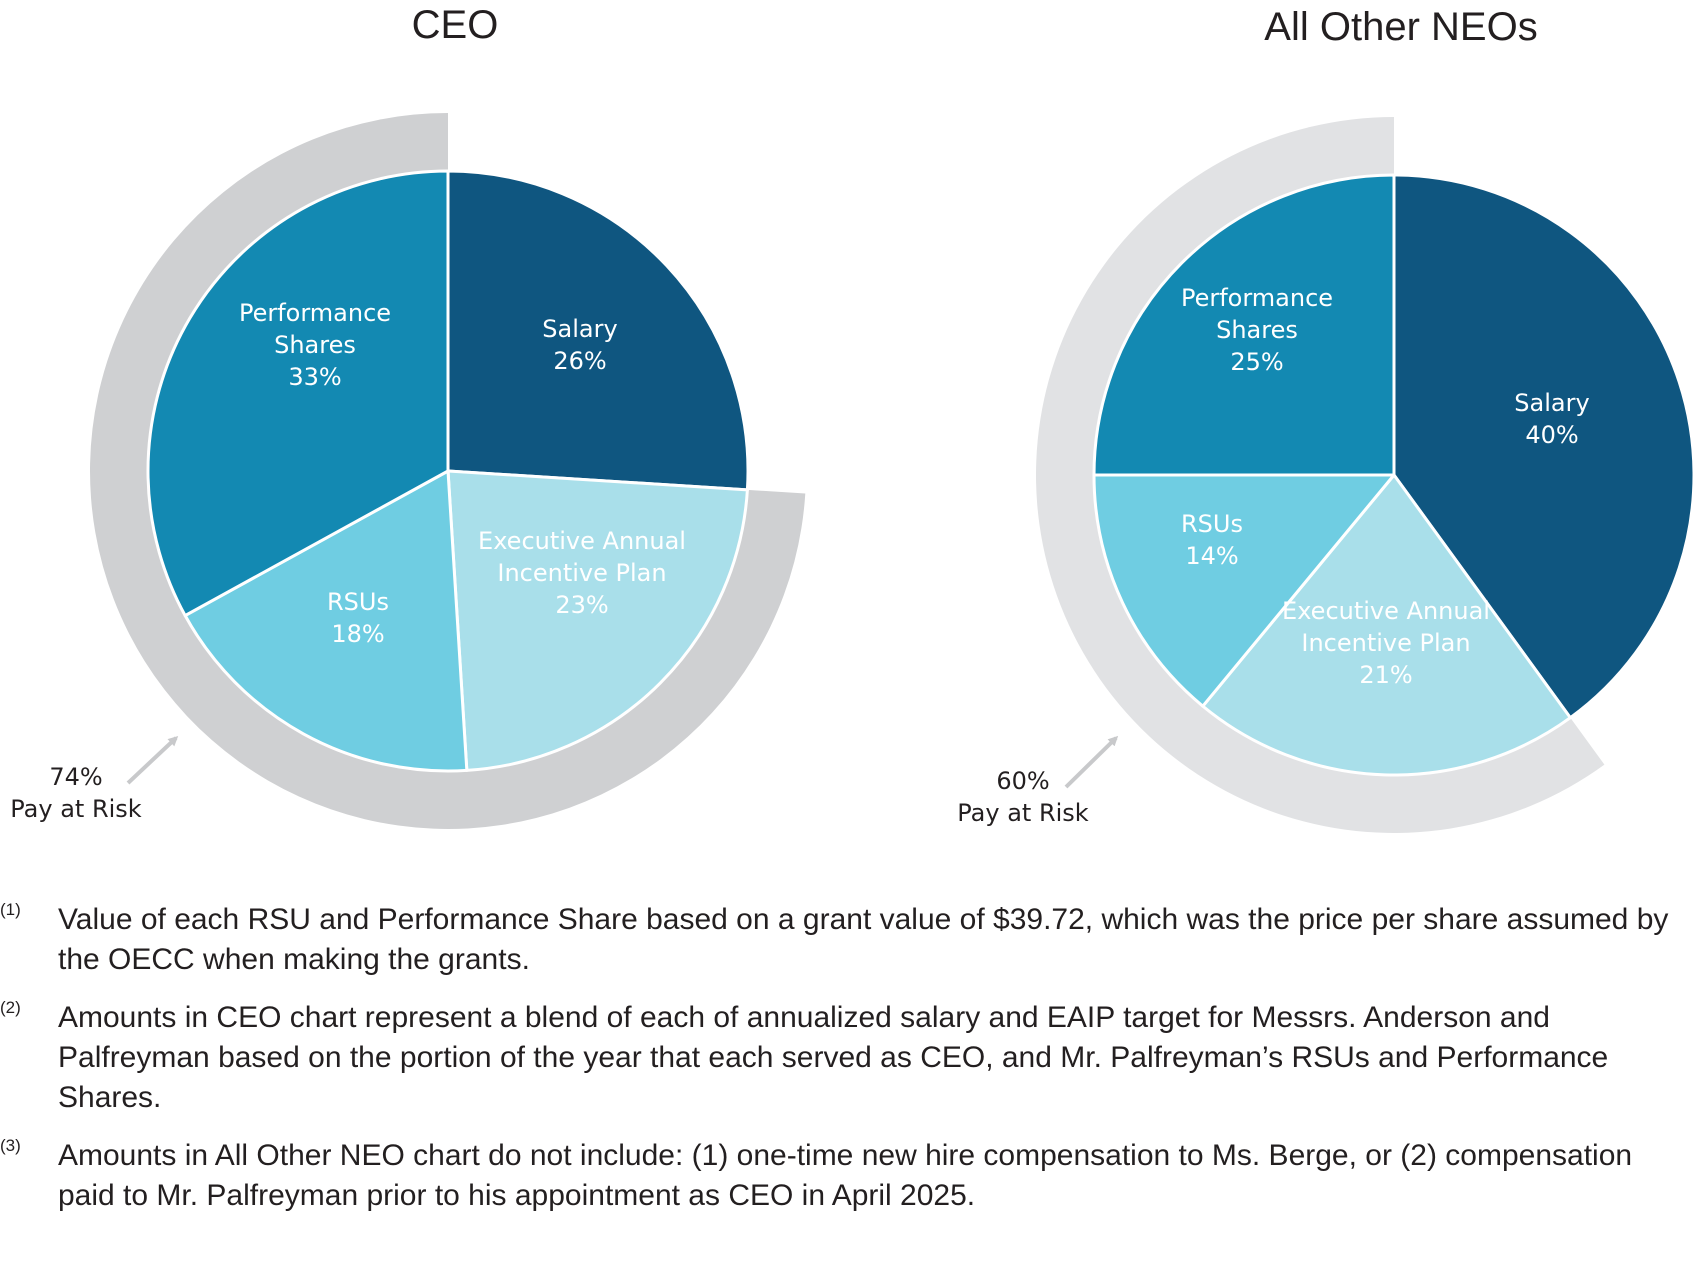 The image size is (1696, 1265). What do you see at coordinates (10, 1145) in the screenshot?
I see `footnote-marker: (3)` at bounding box center [10, 1145].